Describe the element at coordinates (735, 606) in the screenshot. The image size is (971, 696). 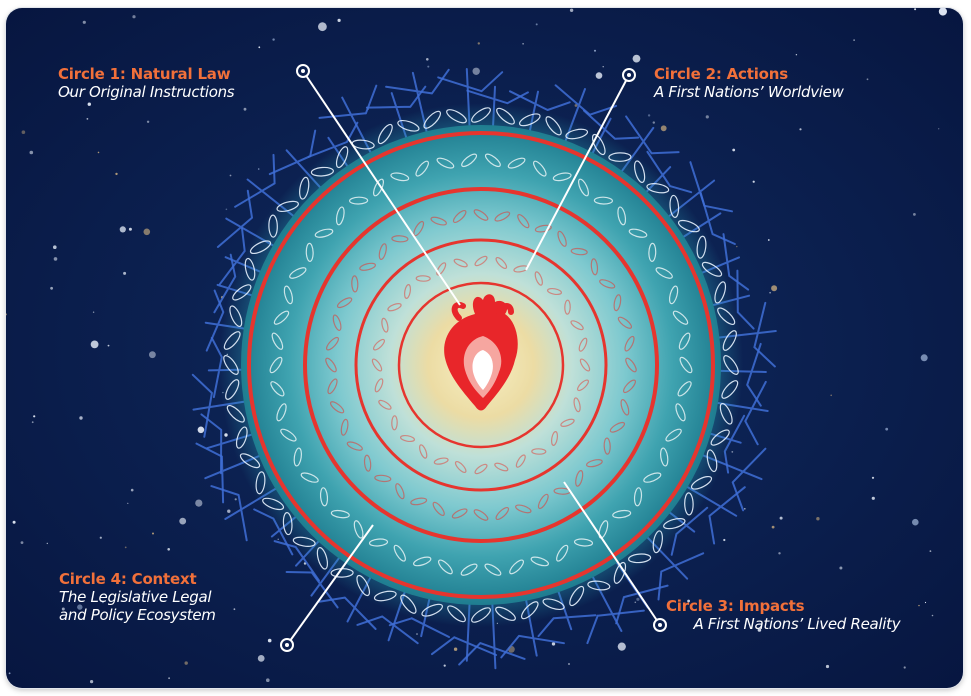
I see `circle-3-title: Circle 3: Impacts` at that location.